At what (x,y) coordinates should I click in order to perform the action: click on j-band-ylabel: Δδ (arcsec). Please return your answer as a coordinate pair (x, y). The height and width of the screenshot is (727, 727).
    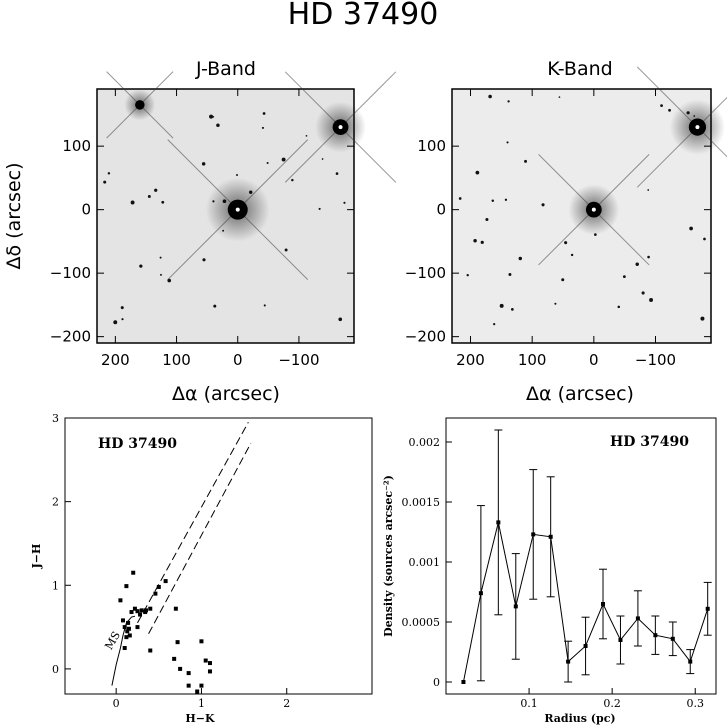
    Looking at the image, I should click on (14, 215).